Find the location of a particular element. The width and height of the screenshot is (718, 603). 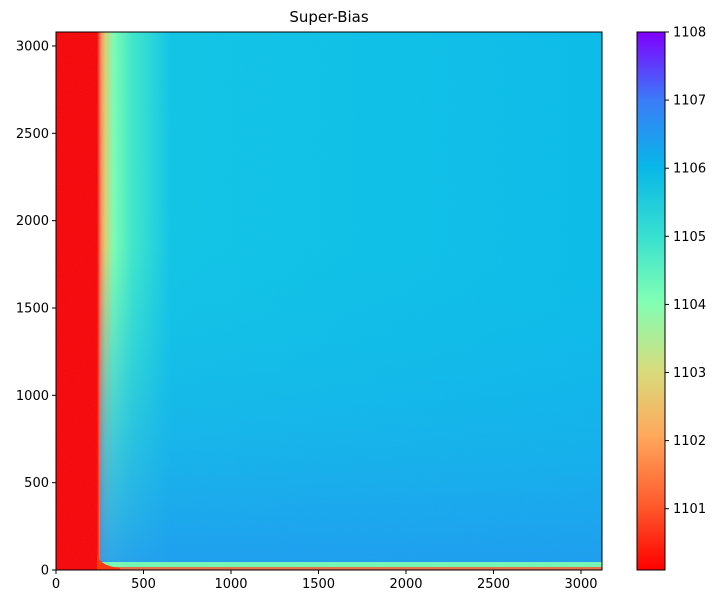

y-tick-label: 500 is located at coordinates (36, 483).